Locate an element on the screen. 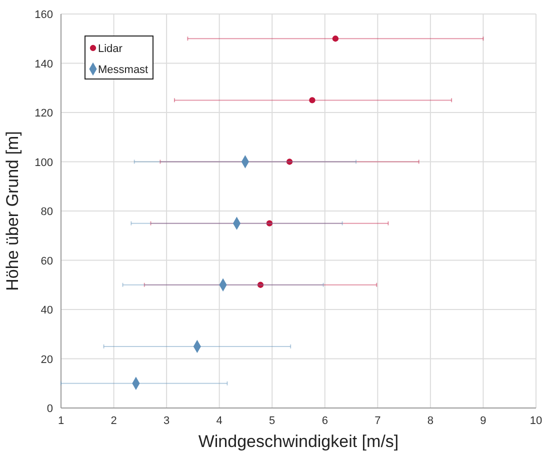 The image size is (542, 453). y-tick-label: 60 is located at coordinates (46, 261).